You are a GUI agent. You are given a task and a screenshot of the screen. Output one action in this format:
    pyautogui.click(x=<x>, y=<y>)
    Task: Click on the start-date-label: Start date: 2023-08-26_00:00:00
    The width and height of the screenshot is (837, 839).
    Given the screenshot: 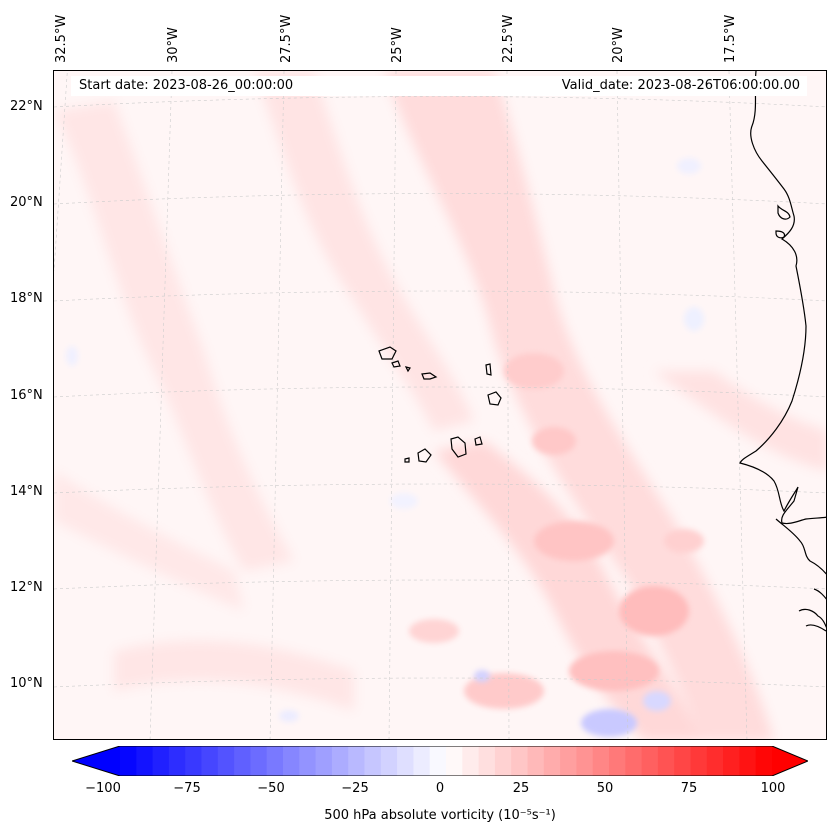 What is the action you would take?
    pyautogui.click(x=186, y=85)
    